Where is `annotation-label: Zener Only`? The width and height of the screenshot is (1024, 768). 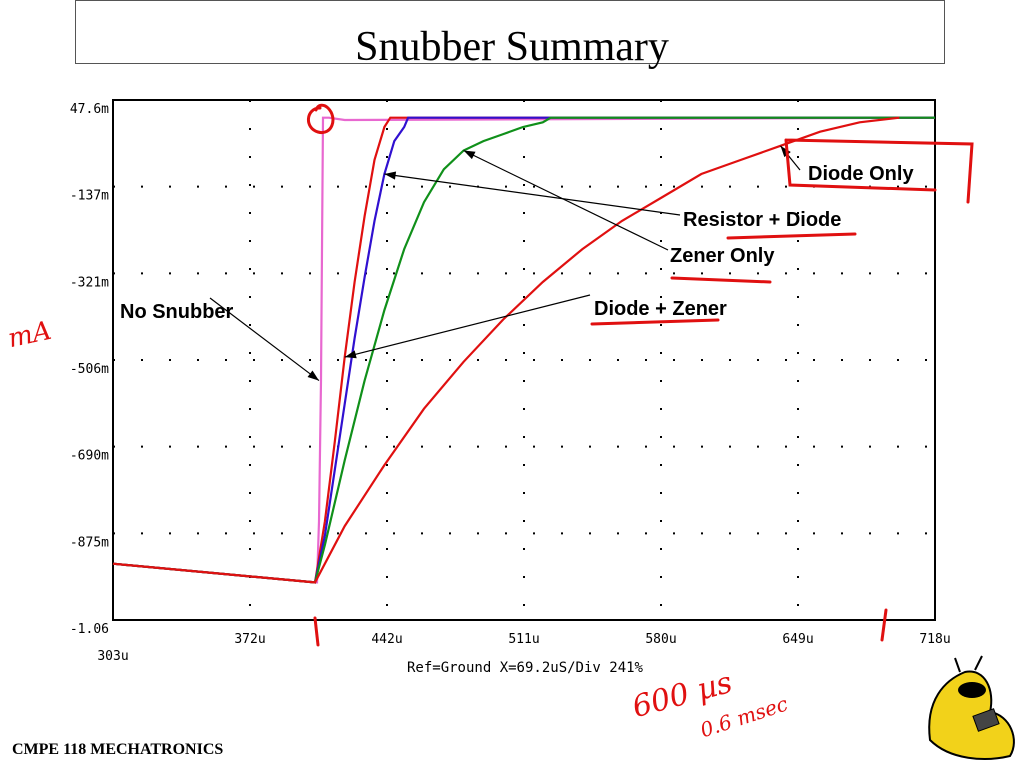
annotation-label: Zener Only is located at coordinates (722, 256).